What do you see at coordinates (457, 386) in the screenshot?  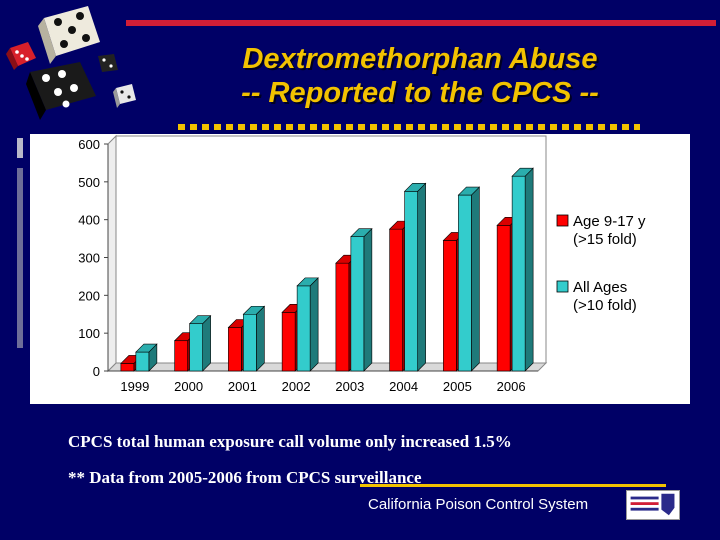 I see `x-tick-label: 2005` at bounding box center [457, 386].